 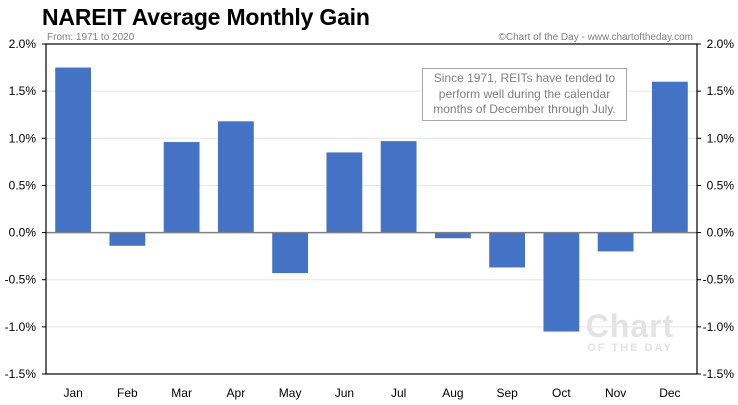 I want to click on bar-feb, so click(x=127, y=239).